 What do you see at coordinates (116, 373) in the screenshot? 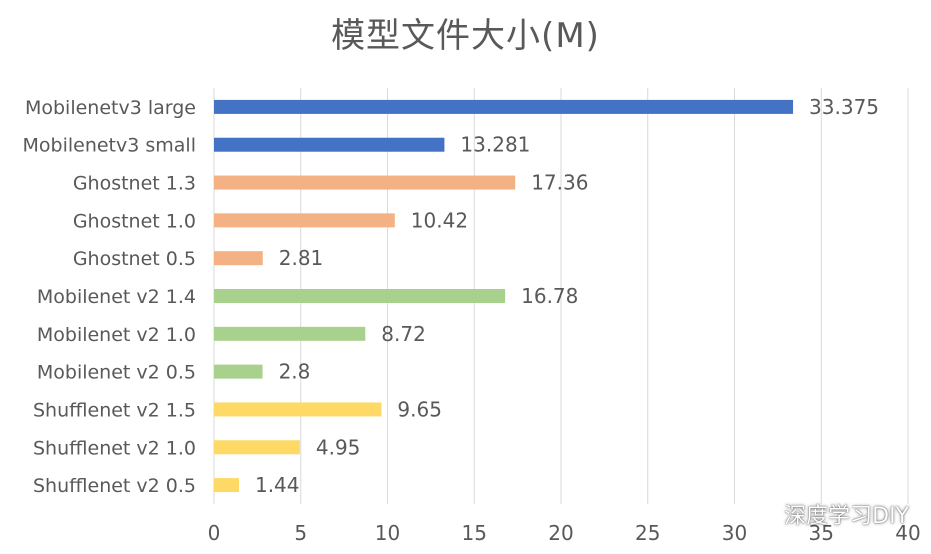
I see `category-label: Mobilenet v2 0.5` at bounding box center [116, 373].